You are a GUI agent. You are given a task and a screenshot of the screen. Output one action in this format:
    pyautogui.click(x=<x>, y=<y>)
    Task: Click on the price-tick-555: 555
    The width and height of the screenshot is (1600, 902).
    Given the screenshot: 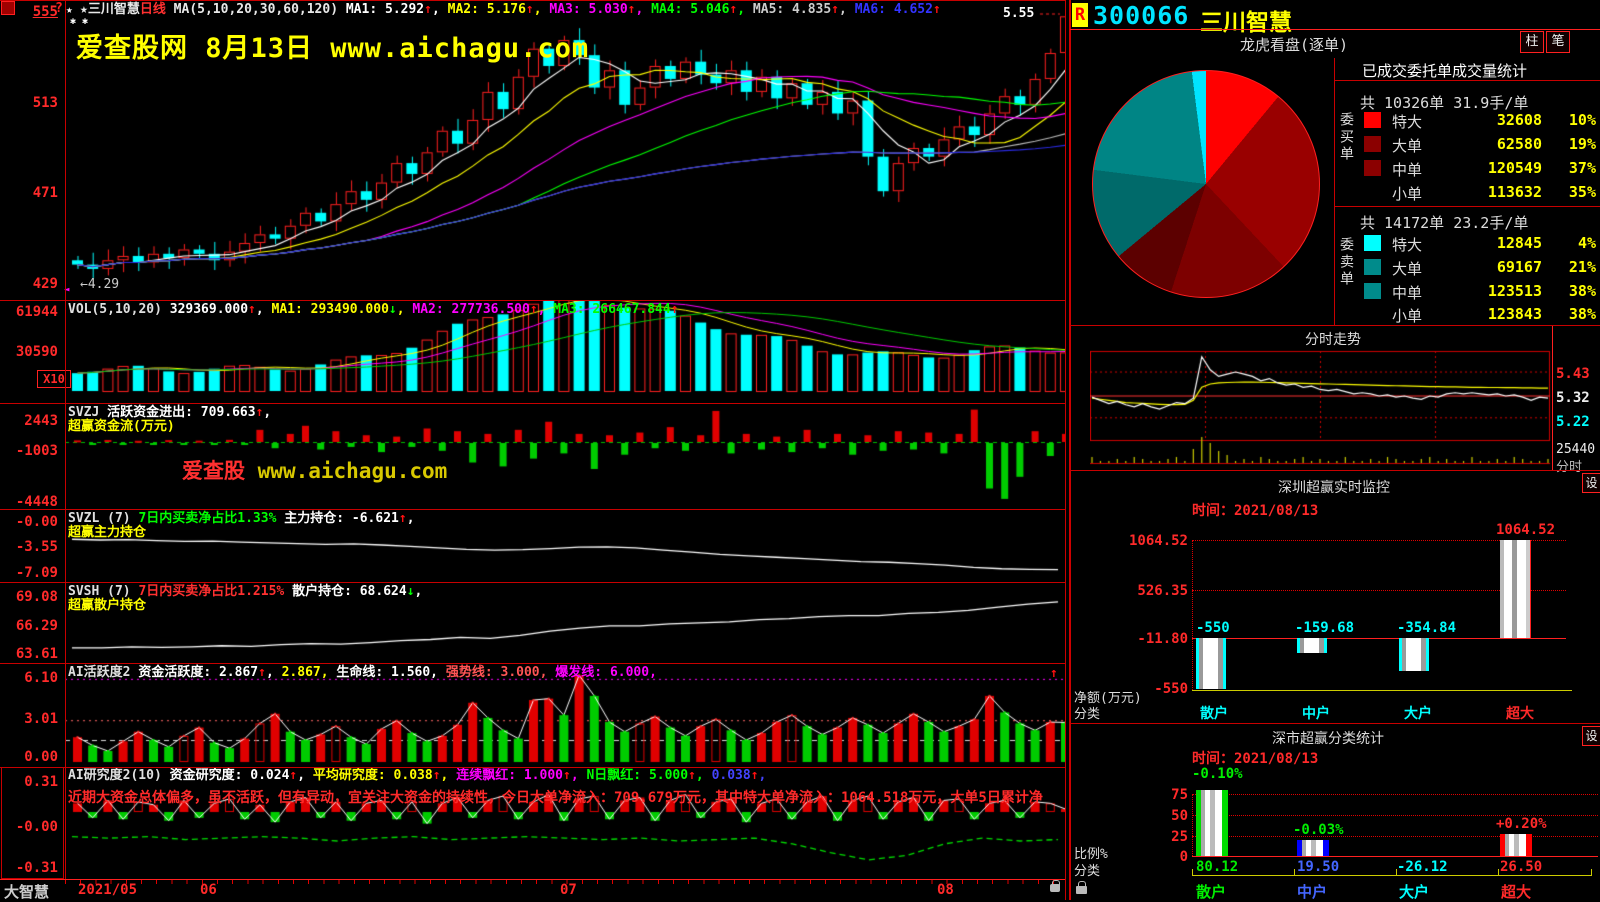 What is the action you would take?
    pyautogui.click(x=45, y=12)
    